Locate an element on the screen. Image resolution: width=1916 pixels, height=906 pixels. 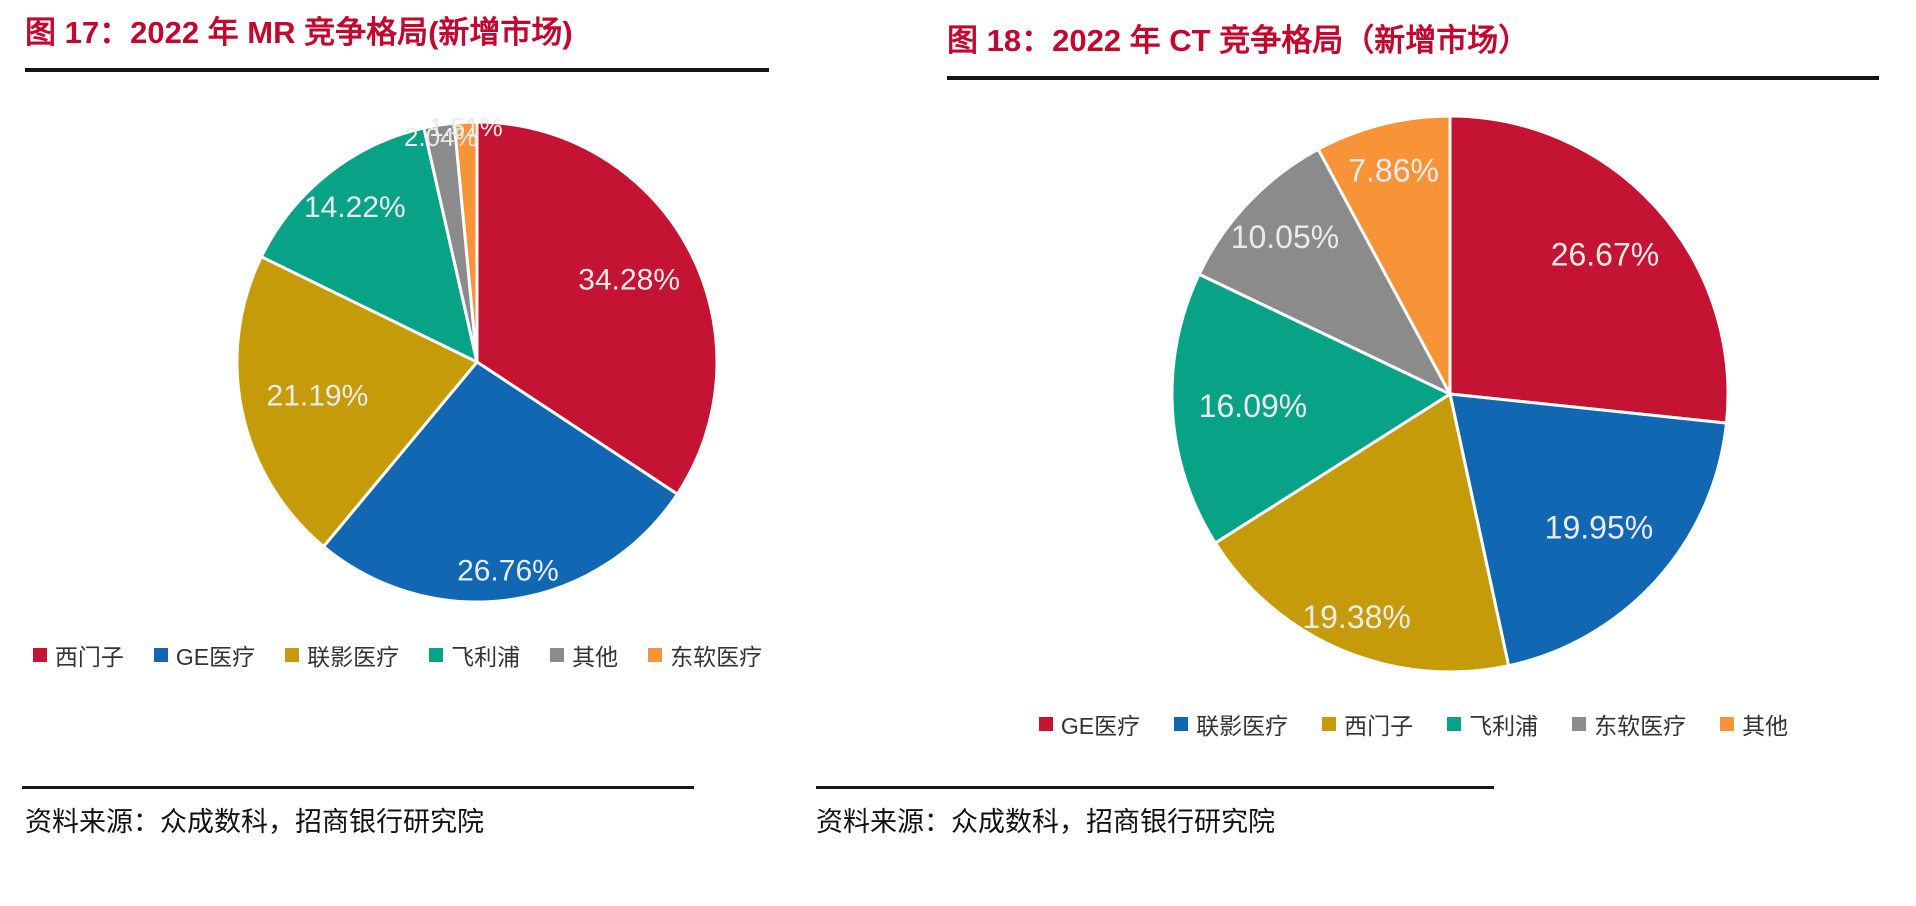
slice-label-西门子: 34.28% is located at coordinates (629, 280).